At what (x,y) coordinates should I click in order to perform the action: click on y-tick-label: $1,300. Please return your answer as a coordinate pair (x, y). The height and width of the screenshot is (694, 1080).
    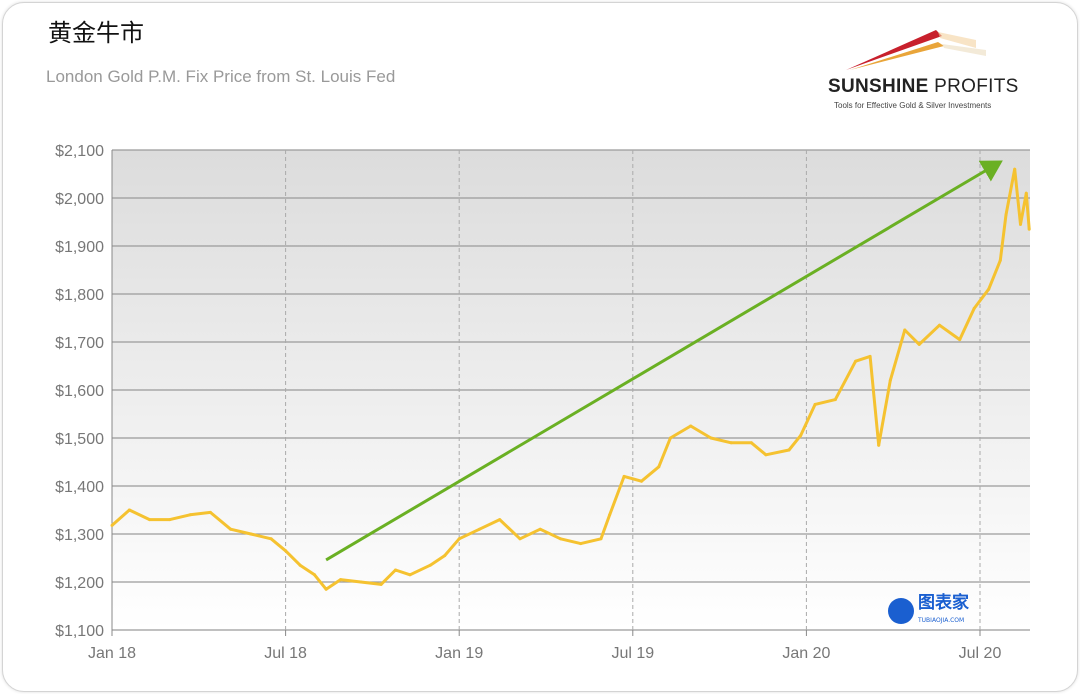
    Looking at the image, I should click on (79, 535).